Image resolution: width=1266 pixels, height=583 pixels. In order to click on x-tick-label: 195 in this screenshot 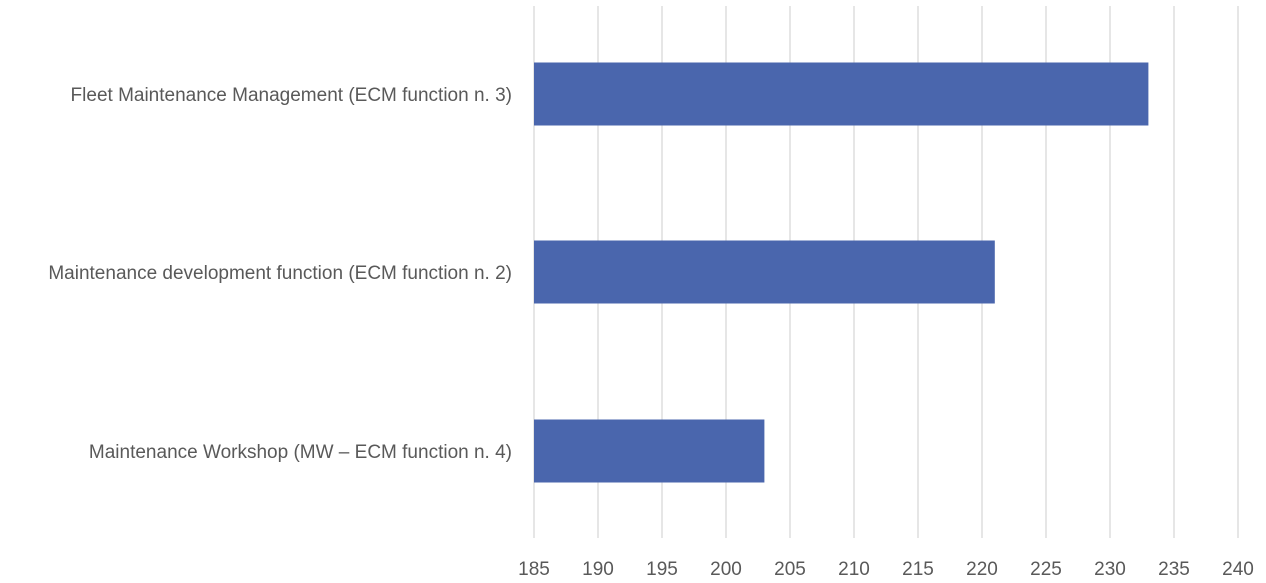, I will do `click(662, 569)`.